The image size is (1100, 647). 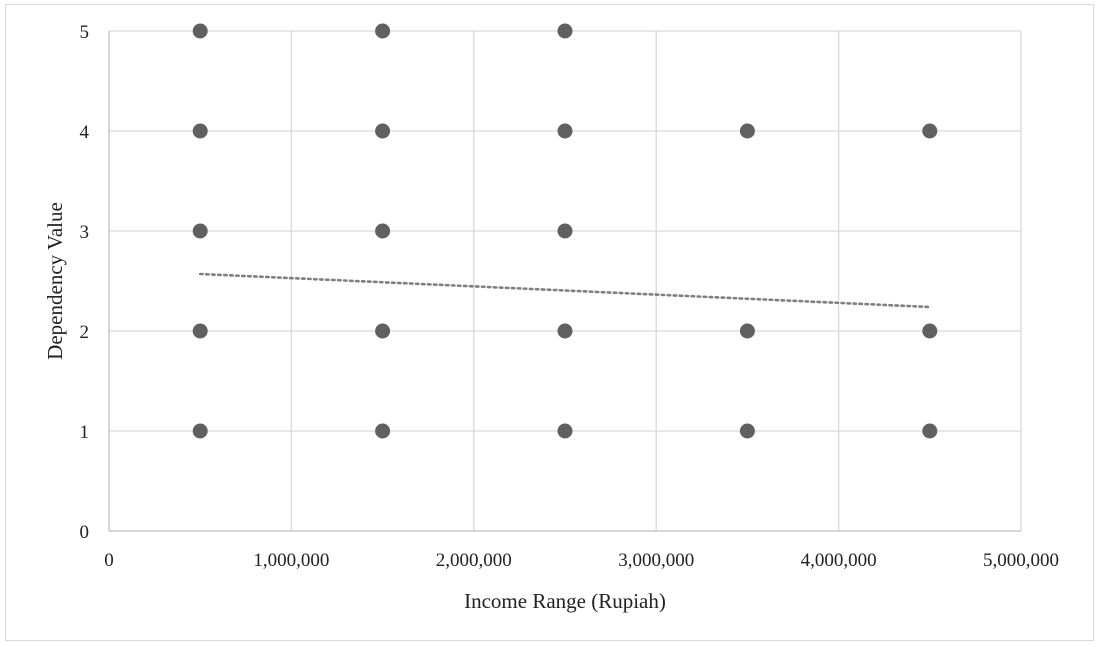 What do you see at coordinates (291, 560) in the screenshot?
I see `x-tick-label: 1,000,000` at bounding box center [291, 560].